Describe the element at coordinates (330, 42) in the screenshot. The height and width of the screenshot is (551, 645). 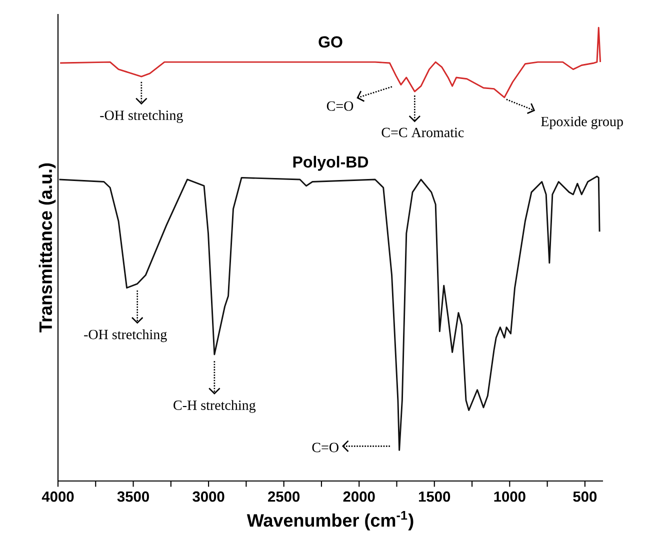
I see `series-label: GO` at that location.